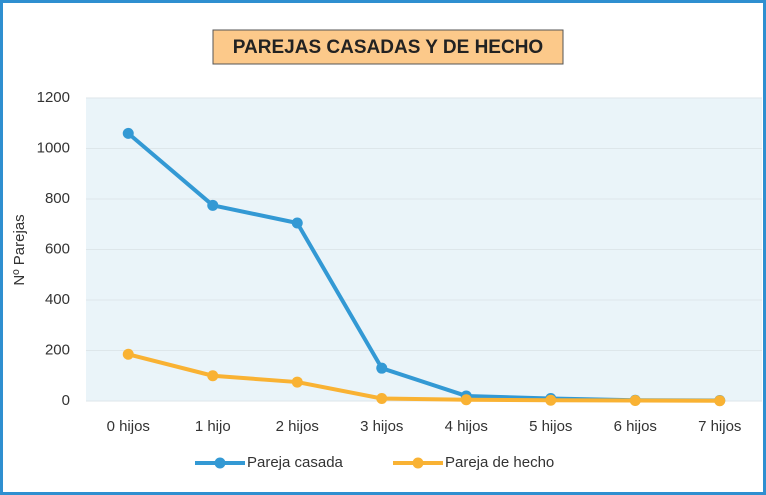  I want to click on chart-title: PAREJAS CASADAS Y DE HECHO, so click(388, 47).